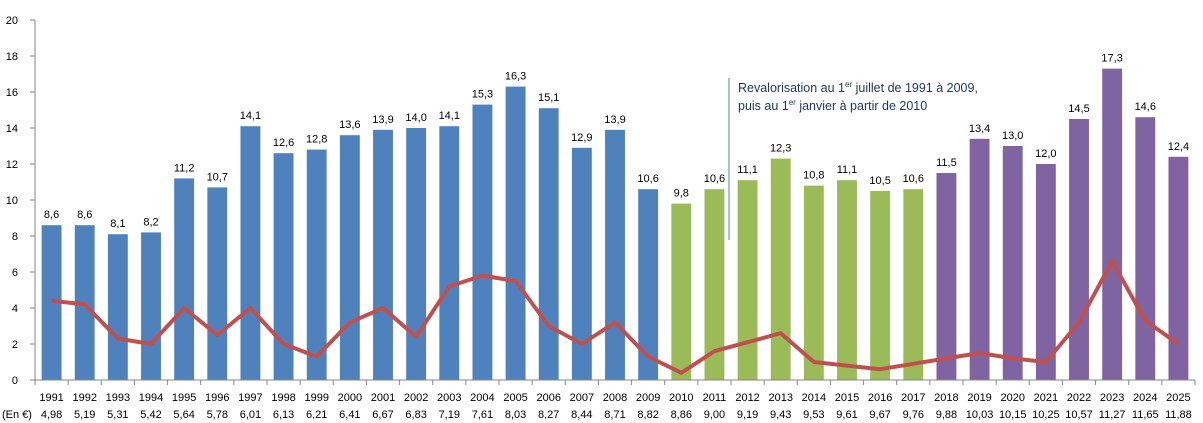 This screenshot has height=423, width=1203. I want to click on price-label-1996: 5,78, so click(217, 415).